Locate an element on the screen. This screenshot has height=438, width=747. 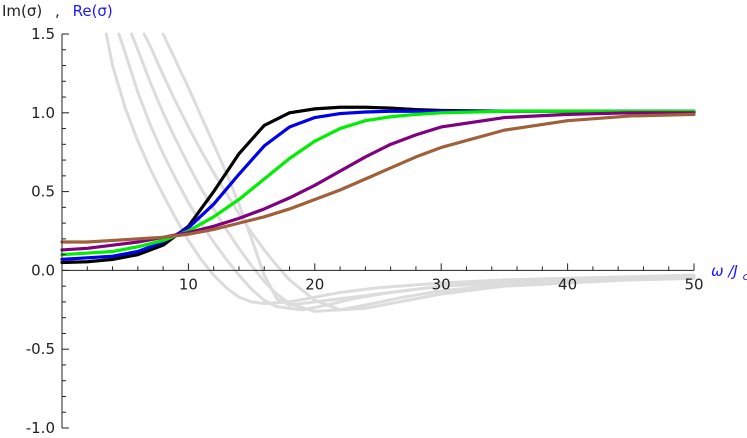
x-axis-title: ω /J c is located at coordinates (729, 272).